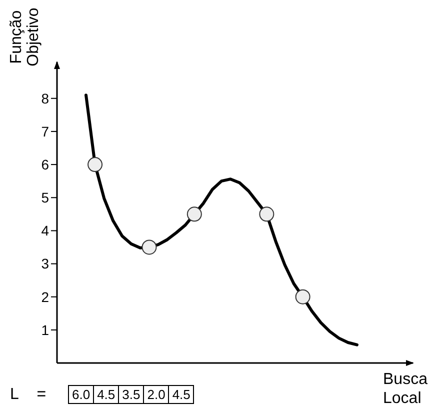 Image resolution: width=441 pixels, height=407 pixels. I want to click on y-tick-label: 8, so click(45, 98).